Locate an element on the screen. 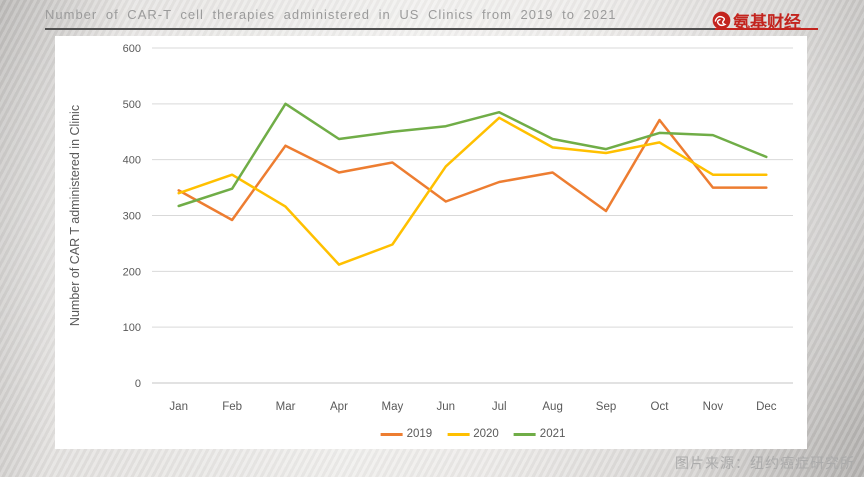 Image resolution: width=864 pixels, height=477 pixels. x-tick-label: Sep is located at coordinates (606, 407).